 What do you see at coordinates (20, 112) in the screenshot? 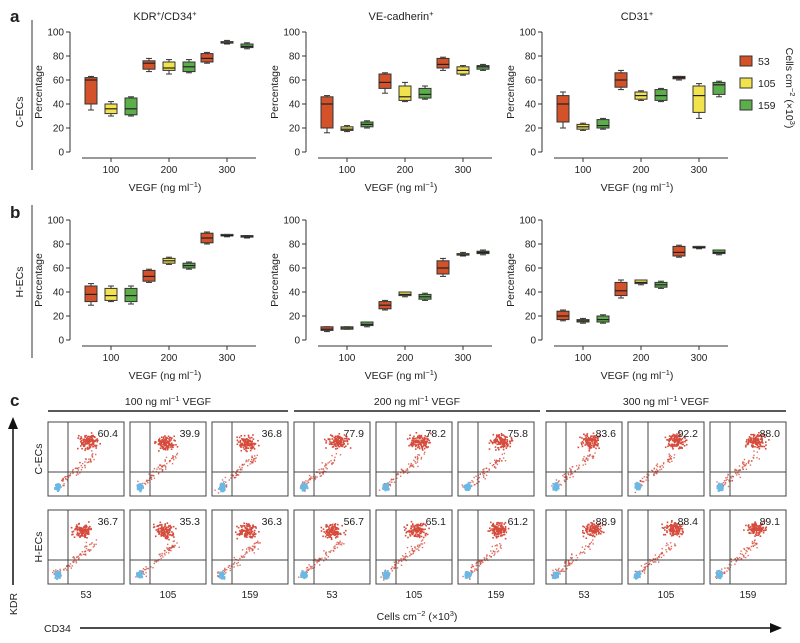
I see `row-label-c-ecs: C-ECs` at bounding box center [20, 112].